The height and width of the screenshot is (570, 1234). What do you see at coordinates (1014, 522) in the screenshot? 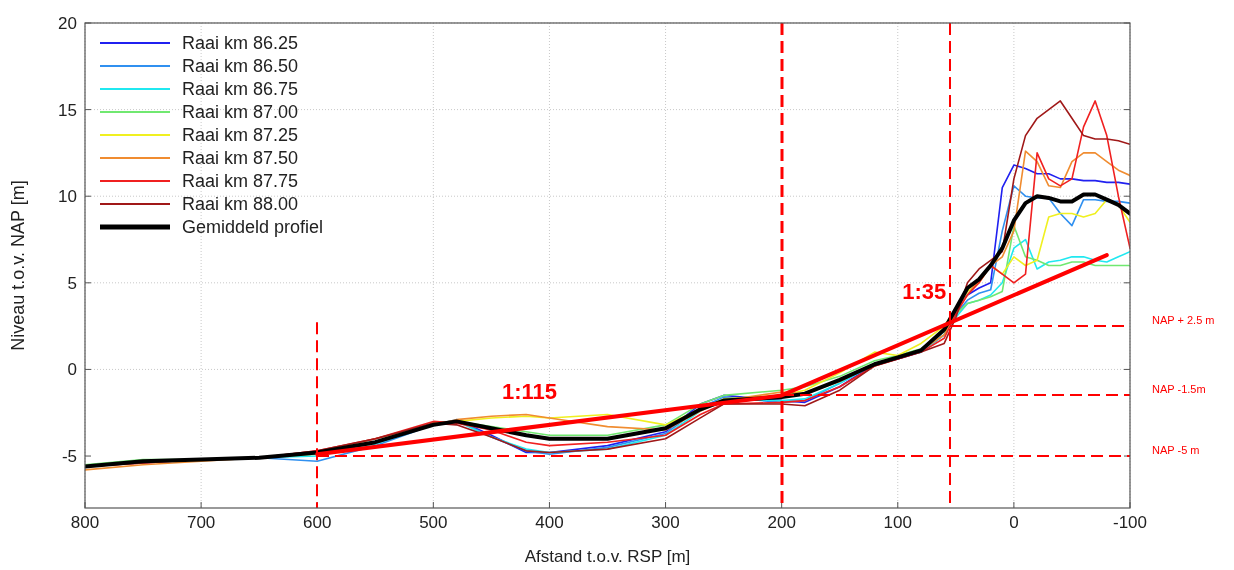
I see `x-tick-label: 0` at bounding box center [1014, 522].